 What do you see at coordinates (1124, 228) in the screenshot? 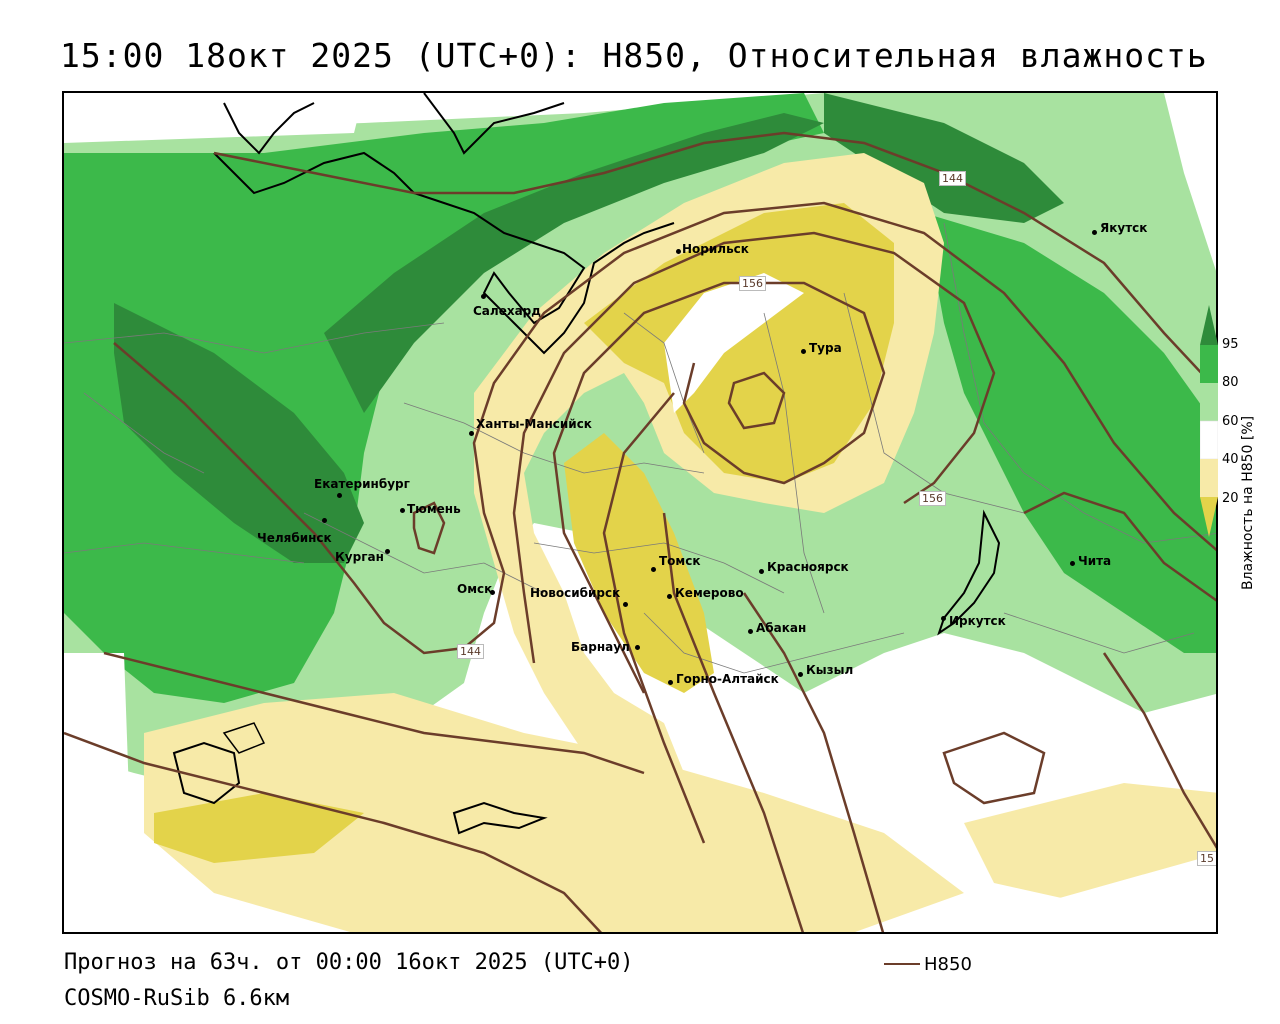
I see `city-label-yakutsk: Якутск` at bounding box center [1124, 228].